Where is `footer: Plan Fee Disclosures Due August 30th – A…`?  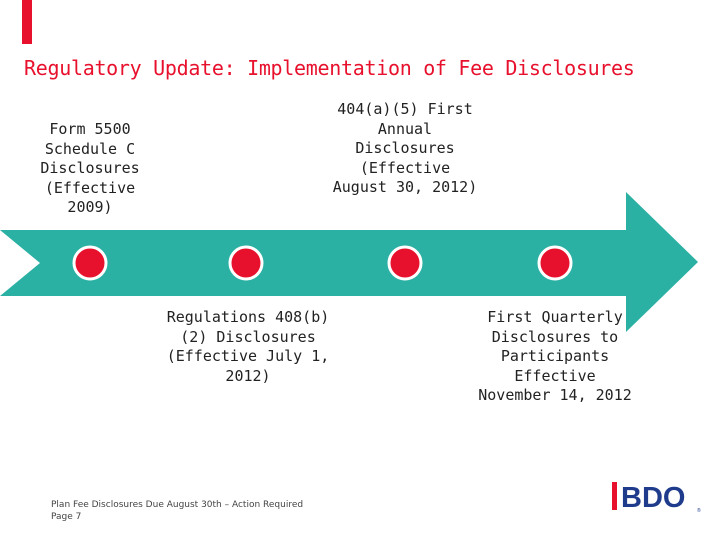 footer: Plan Fee Disclosures Due August 30th – A… is located at coordinates (177, 511).